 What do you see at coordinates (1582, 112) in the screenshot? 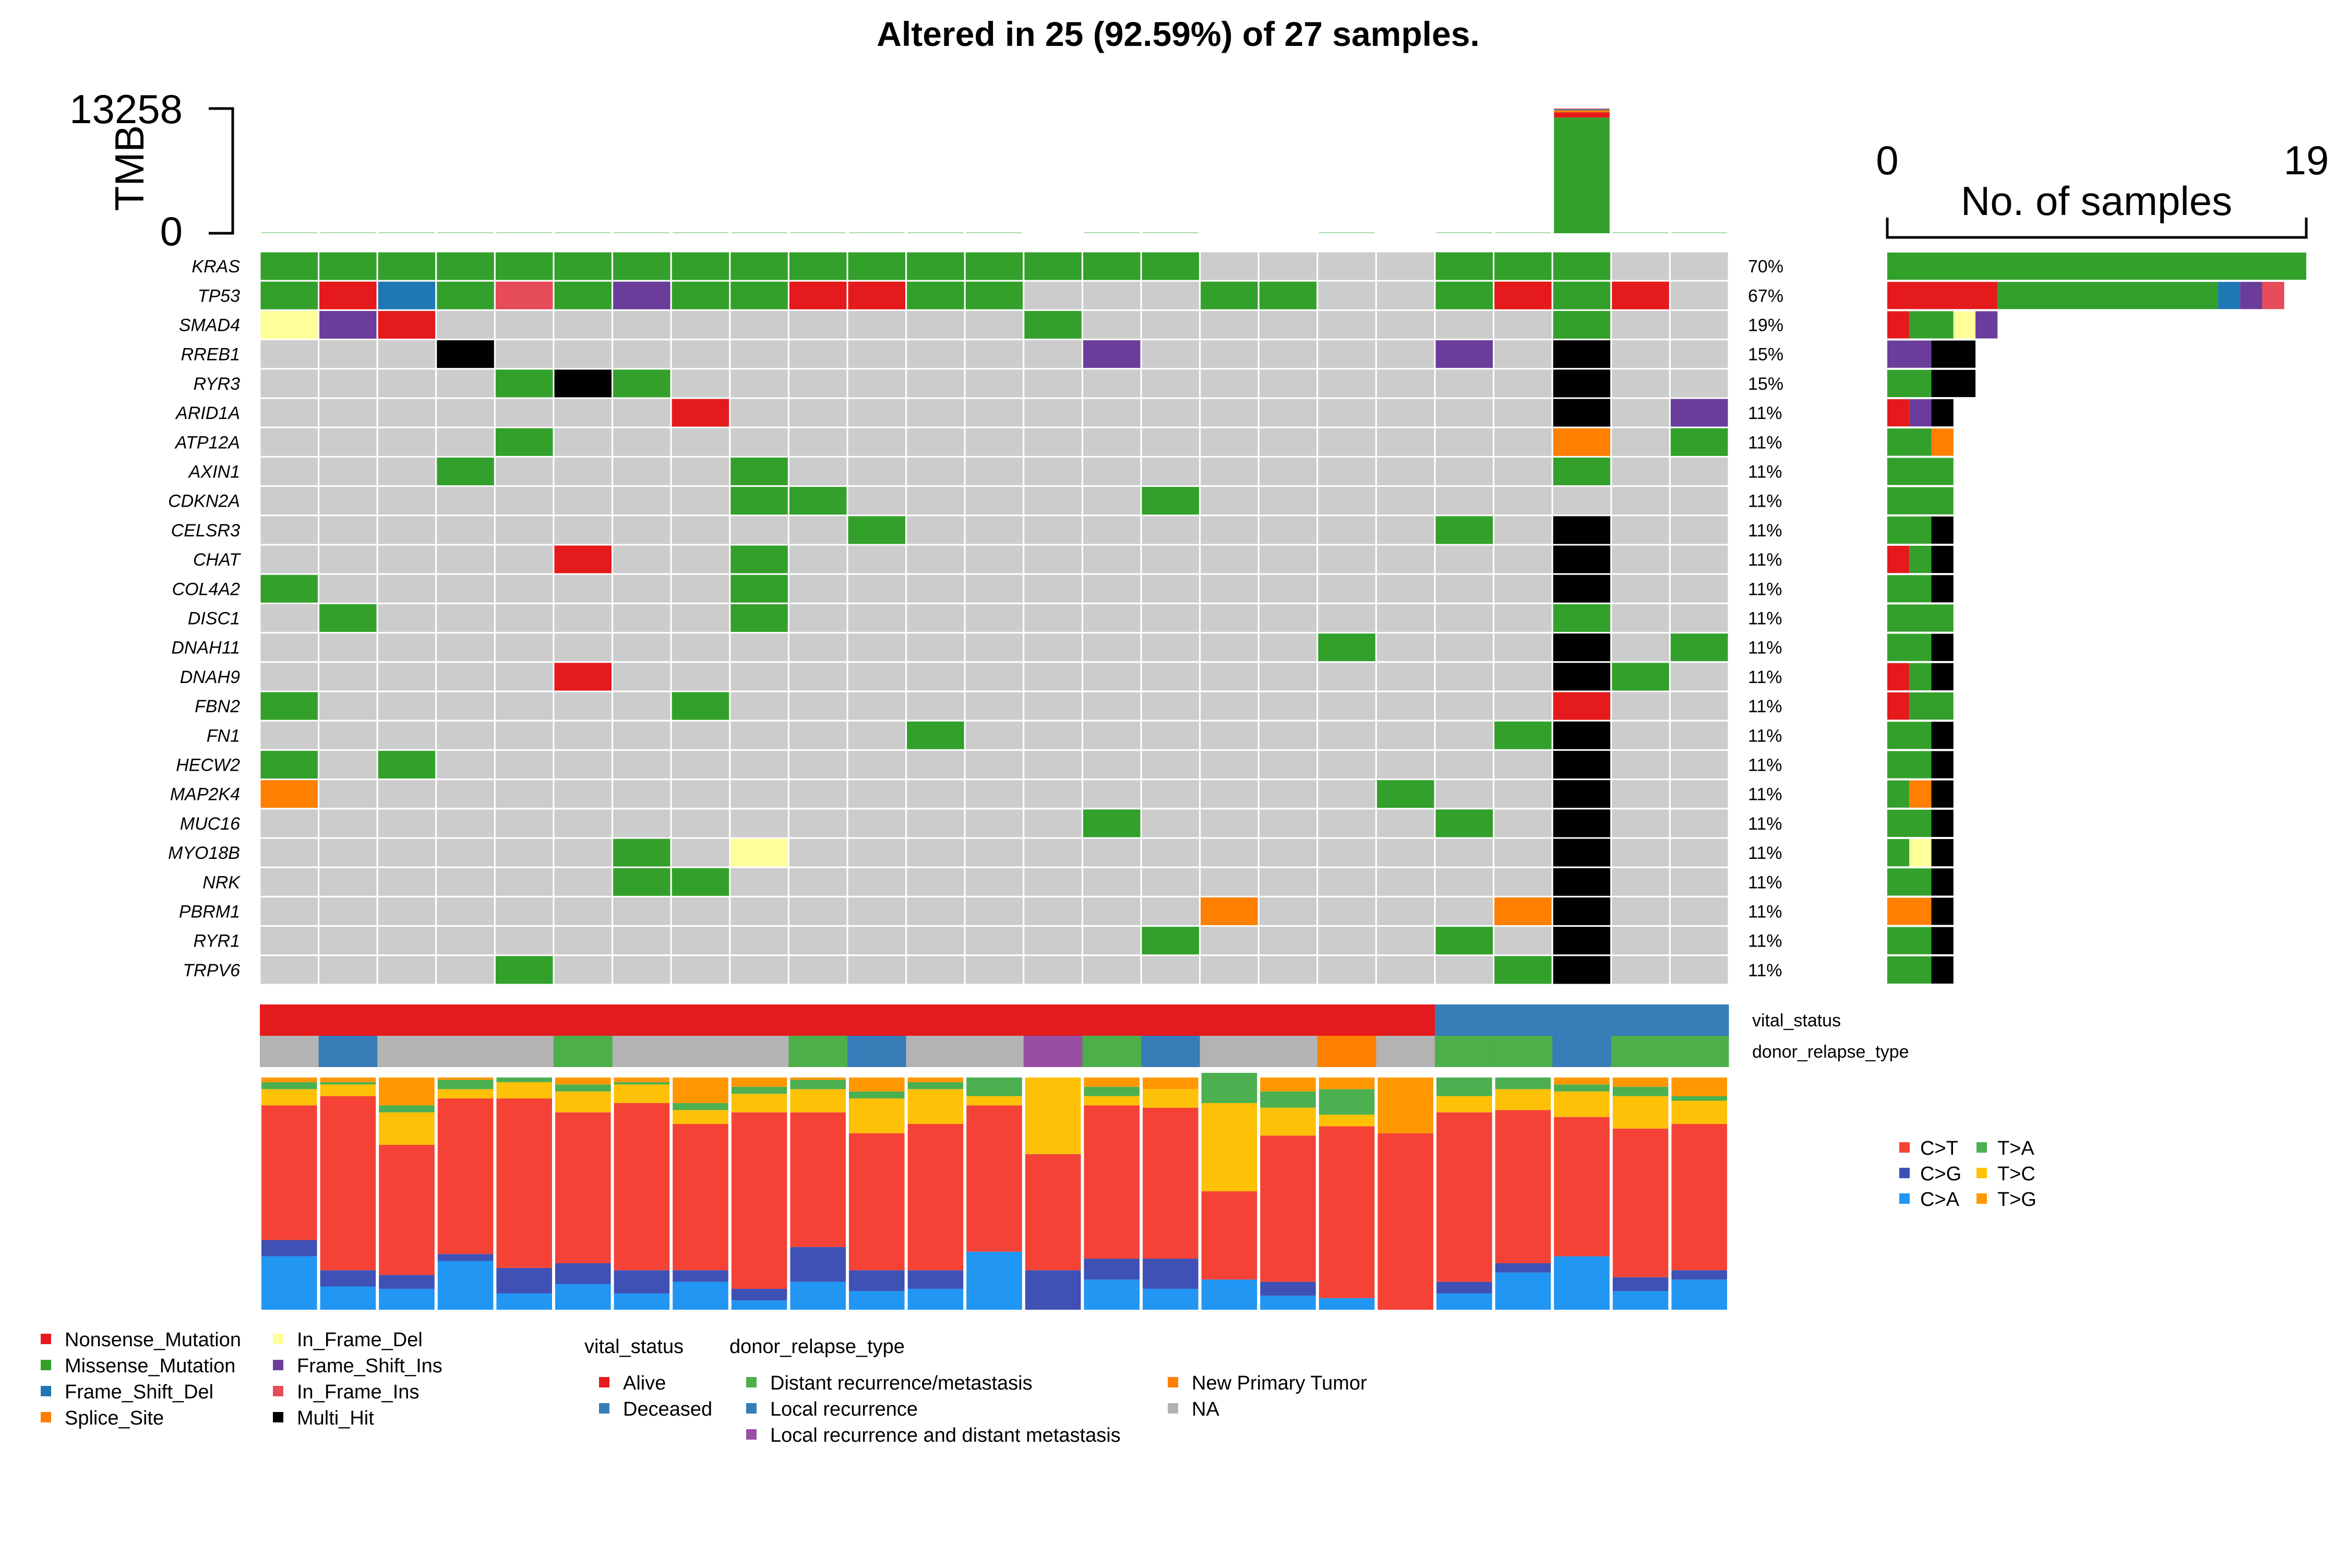
I see `tmb-bar-segment` at bounding box center [1582, 112].